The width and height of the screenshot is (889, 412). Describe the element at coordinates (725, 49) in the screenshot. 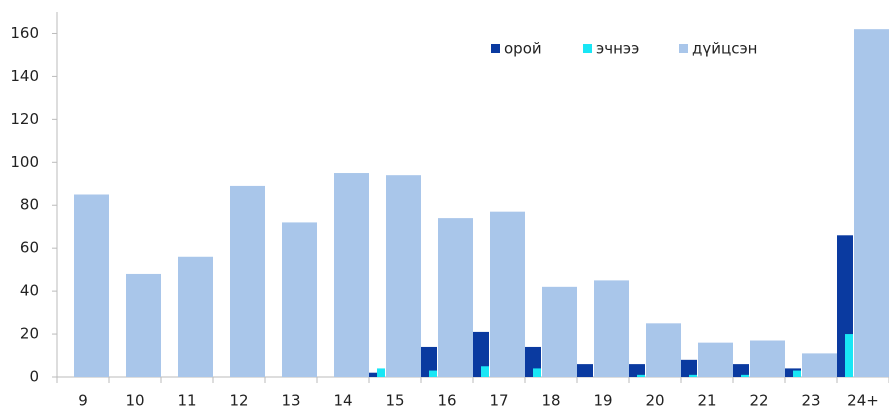

I see `legend-label: дүйцсэн` at that location.